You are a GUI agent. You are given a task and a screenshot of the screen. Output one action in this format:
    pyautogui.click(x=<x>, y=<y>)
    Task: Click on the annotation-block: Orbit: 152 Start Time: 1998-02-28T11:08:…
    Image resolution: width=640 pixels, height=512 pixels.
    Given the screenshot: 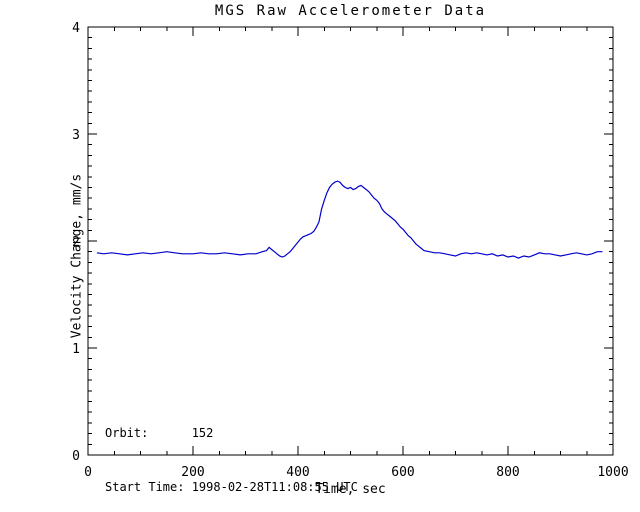 What is the action you would take?
    pyautogui.click(x=231, y=450)
    